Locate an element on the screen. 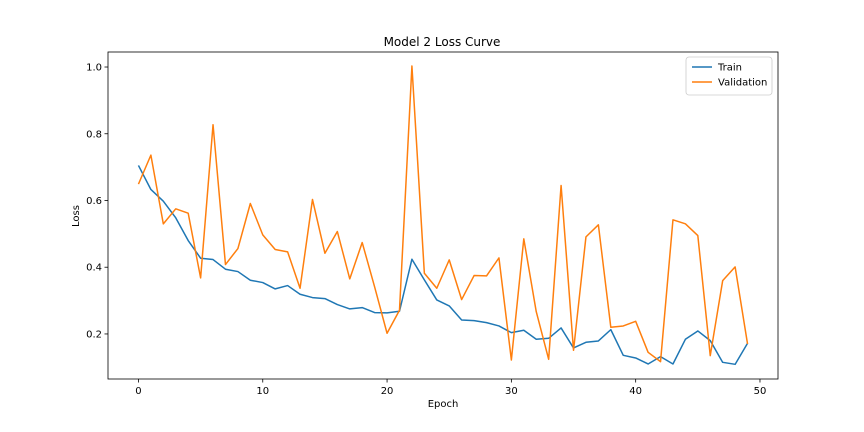  y-tick-label: 0.6 is located at coordinates (94, 201).